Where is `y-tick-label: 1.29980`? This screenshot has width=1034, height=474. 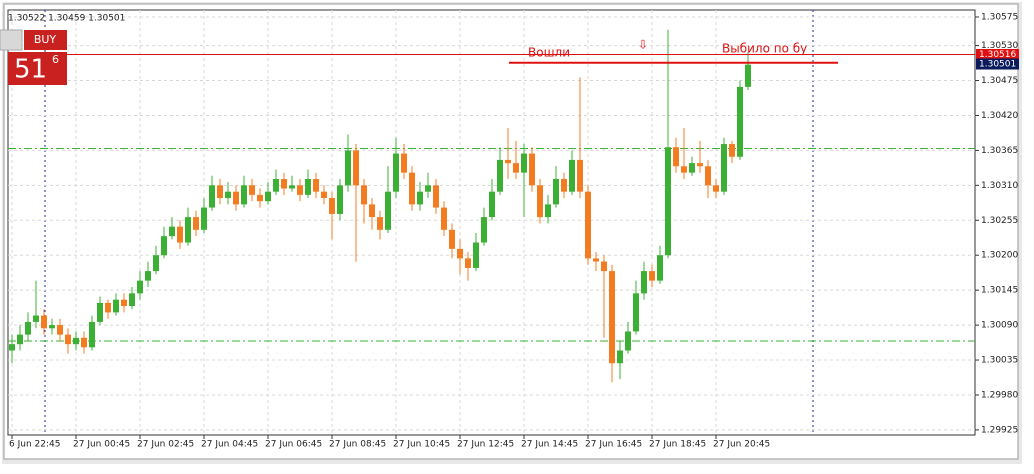
y-tick-label: 1.29980 is located at coordinates (999, 395).